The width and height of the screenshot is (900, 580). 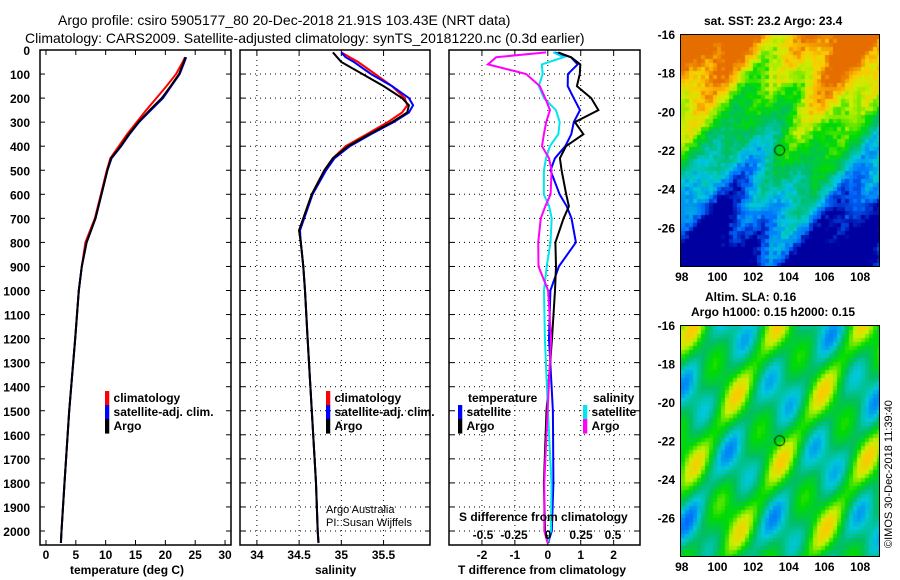 I want to click on legend-header: temperature, so click(x=503, y=398).